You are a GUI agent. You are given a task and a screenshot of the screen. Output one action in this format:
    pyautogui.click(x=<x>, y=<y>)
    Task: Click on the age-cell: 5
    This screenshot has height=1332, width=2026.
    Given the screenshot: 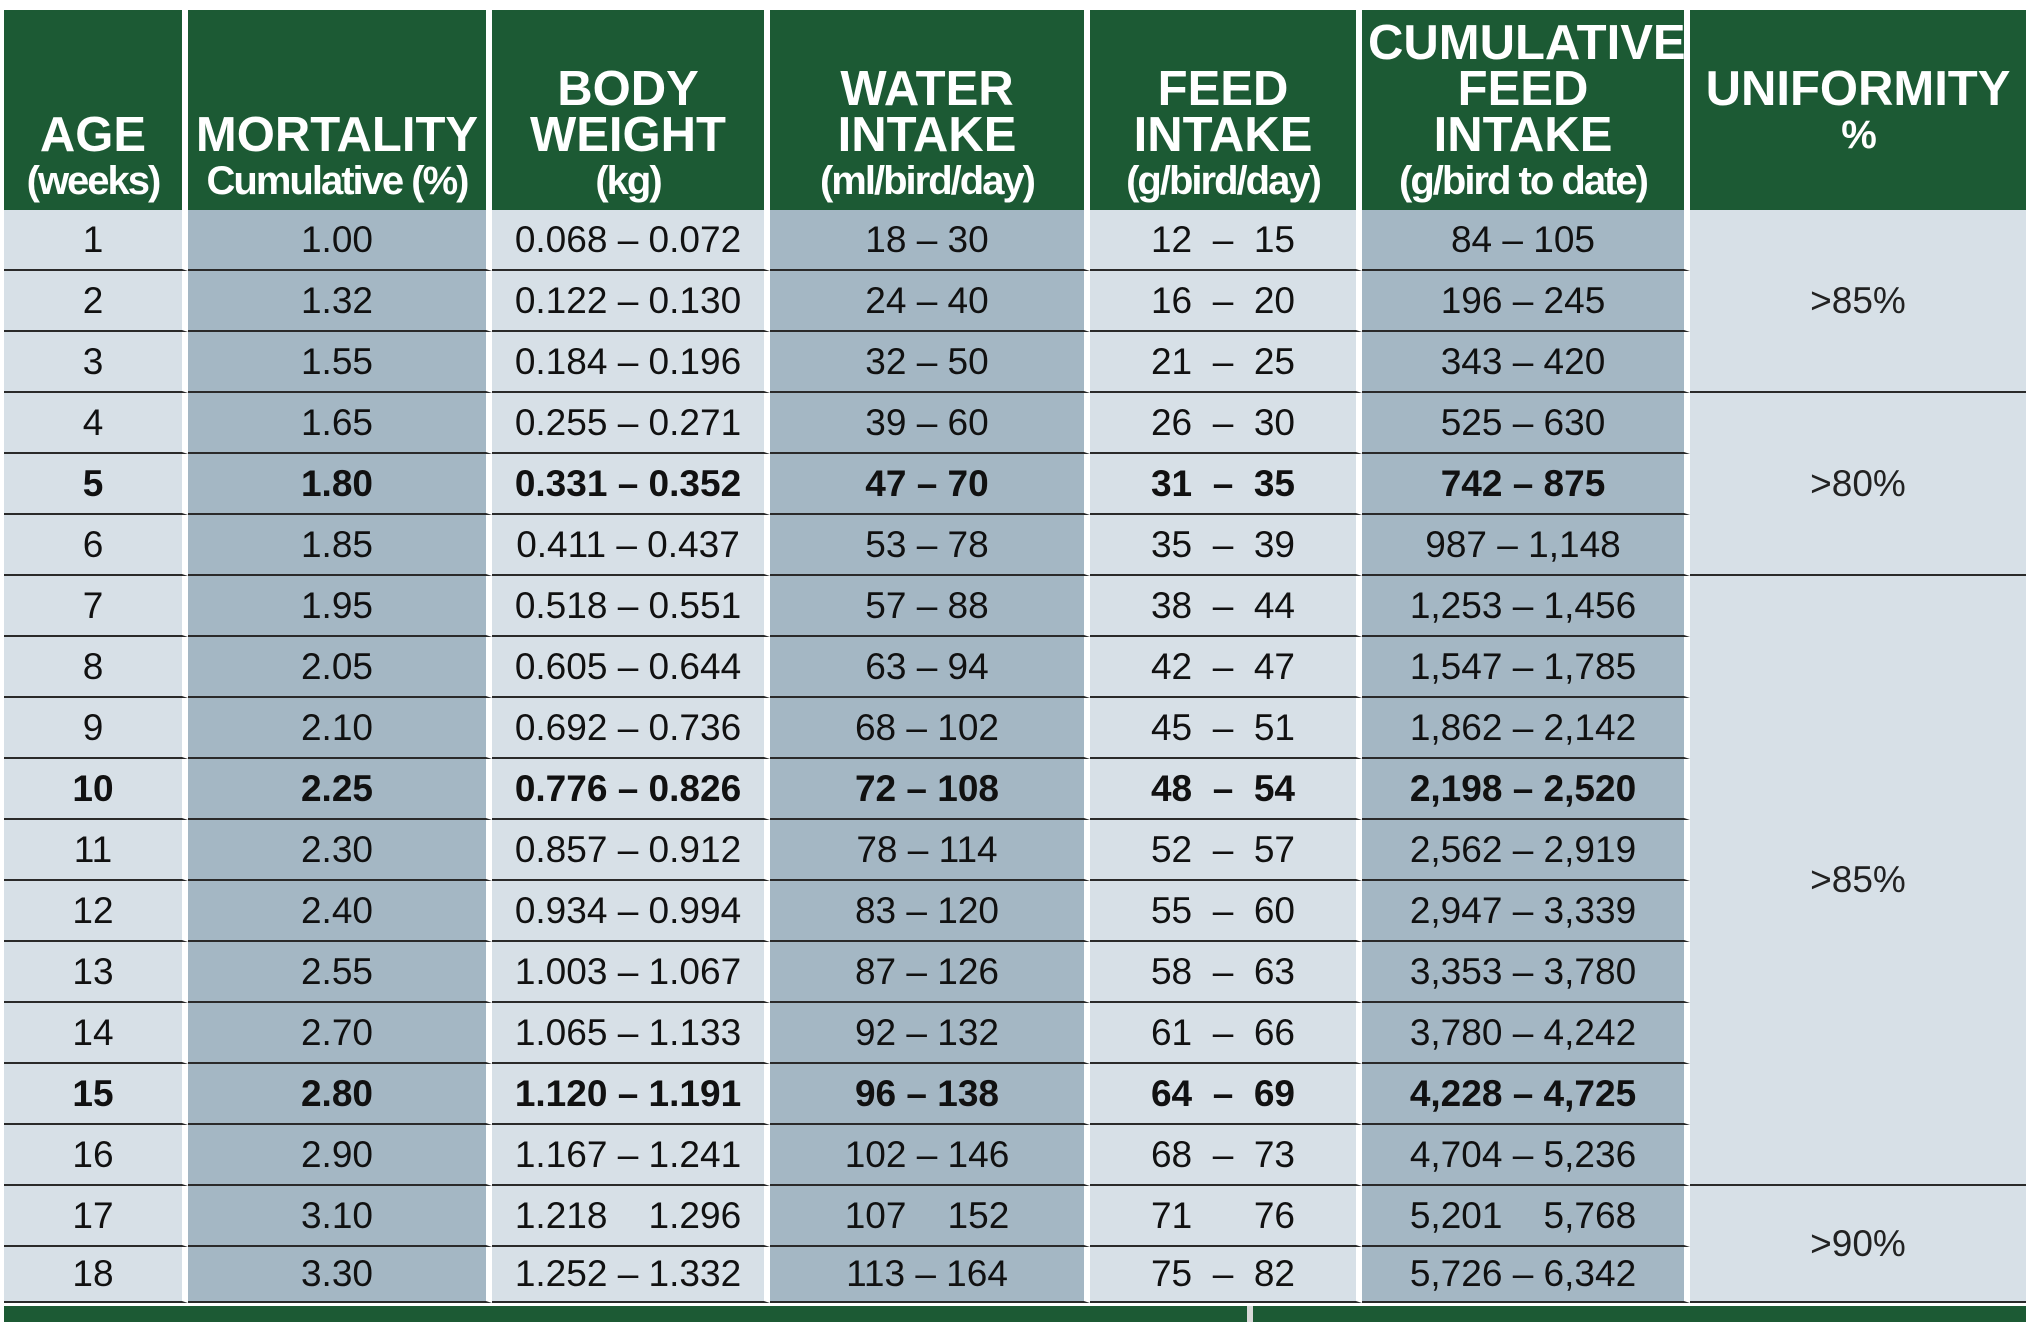 What is the action you would take?
    pyautogui.click(x=96, y=484)
    